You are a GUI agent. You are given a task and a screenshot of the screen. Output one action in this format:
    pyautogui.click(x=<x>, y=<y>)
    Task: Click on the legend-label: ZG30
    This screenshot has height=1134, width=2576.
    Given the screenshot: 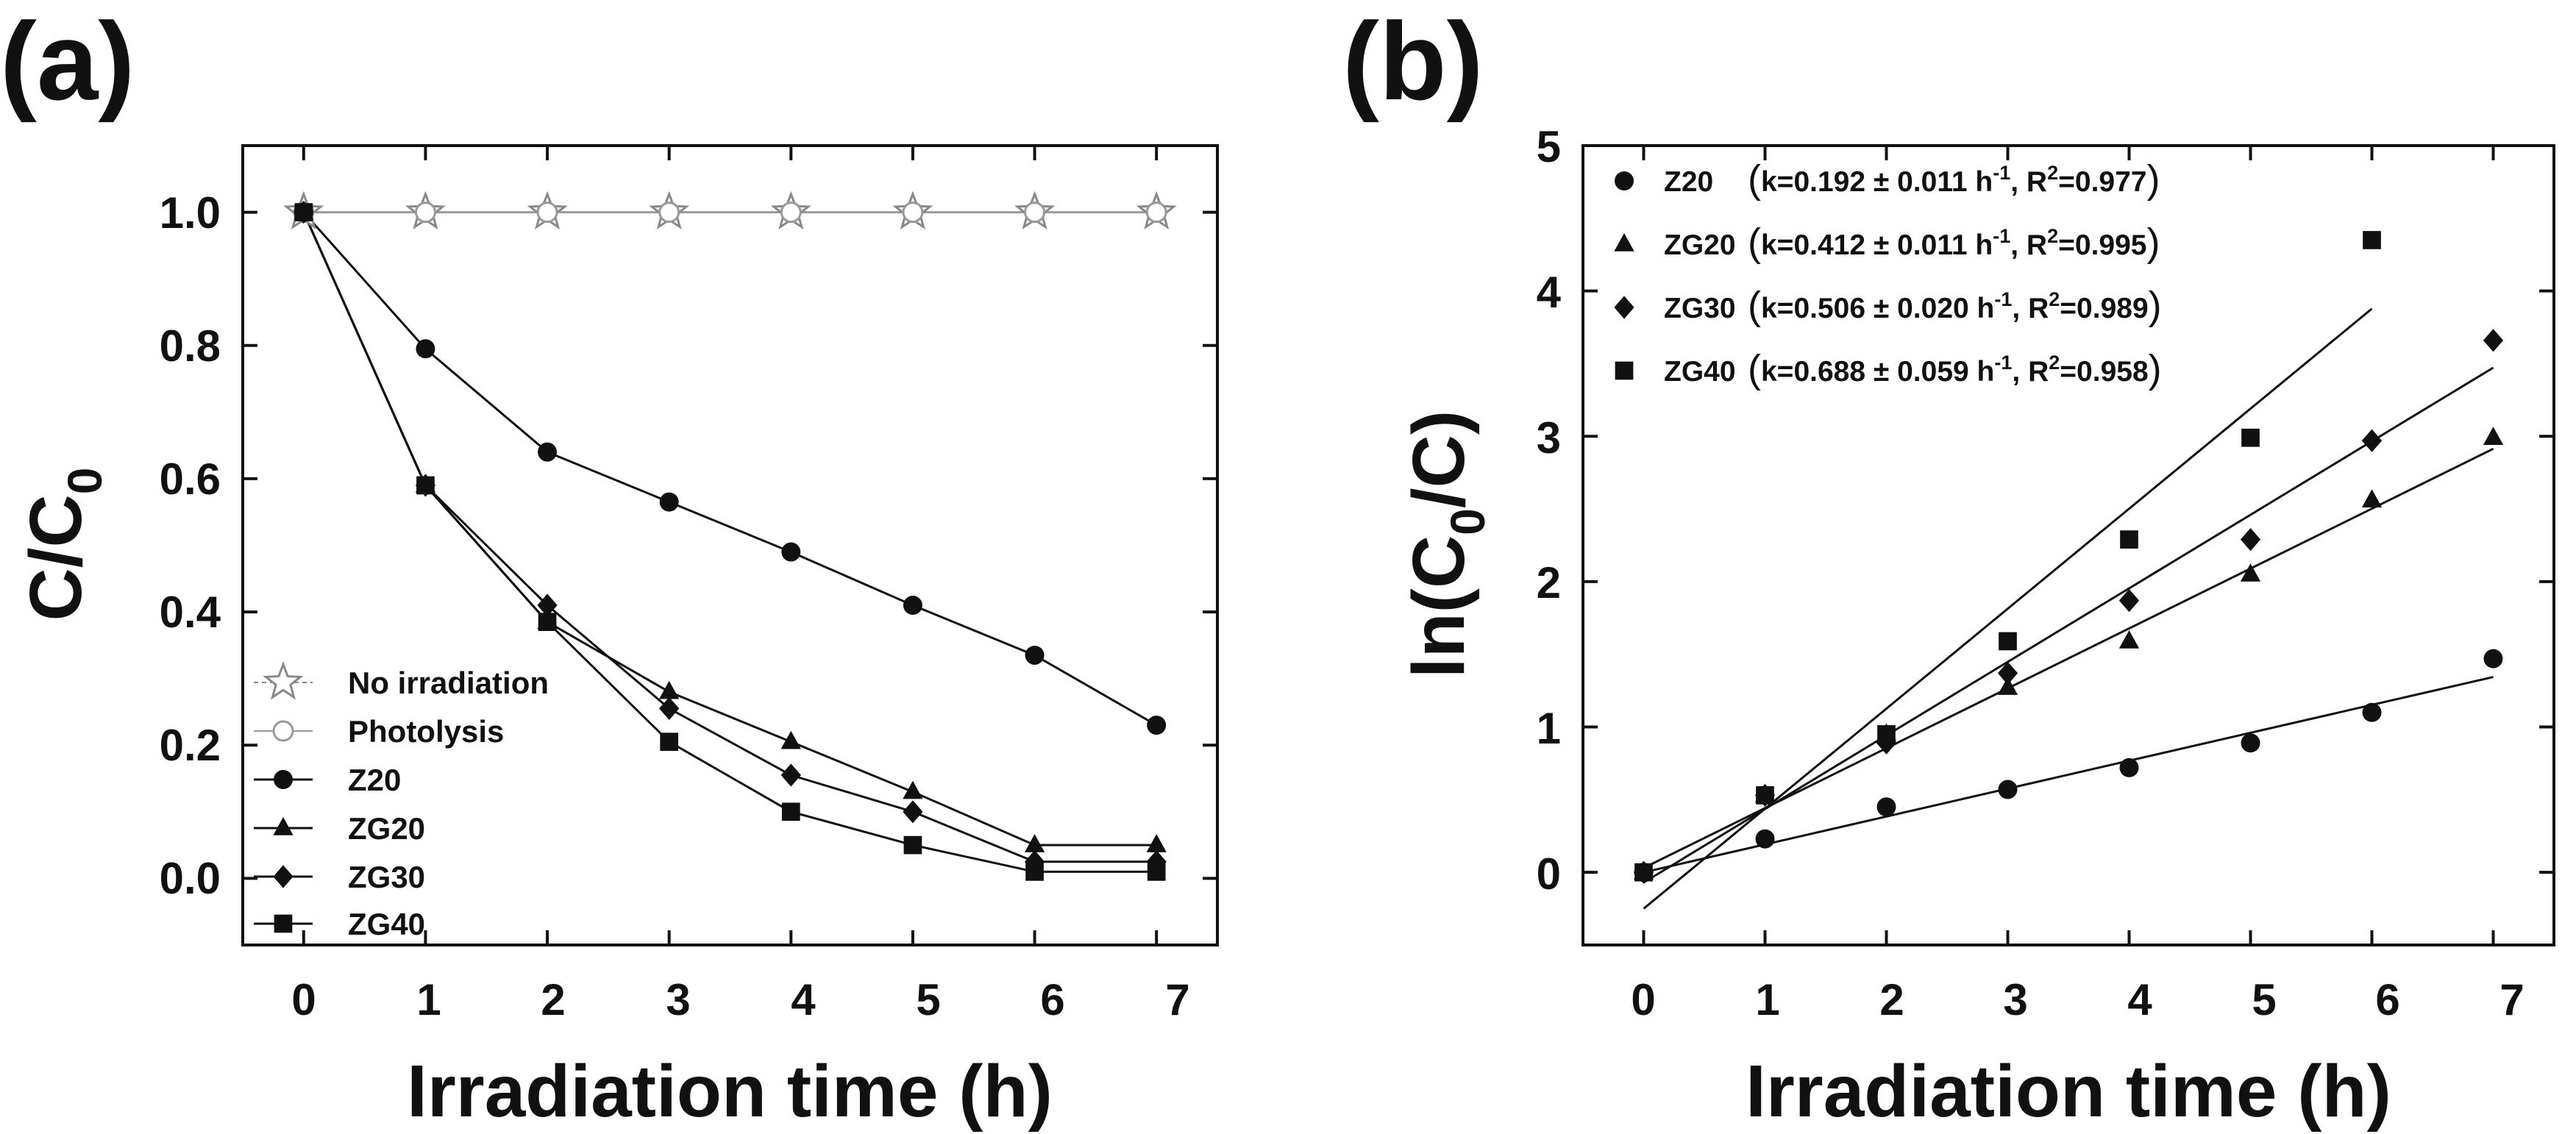 What is the action you would take?
    pyautogui.click(x=1700, y=309)
    